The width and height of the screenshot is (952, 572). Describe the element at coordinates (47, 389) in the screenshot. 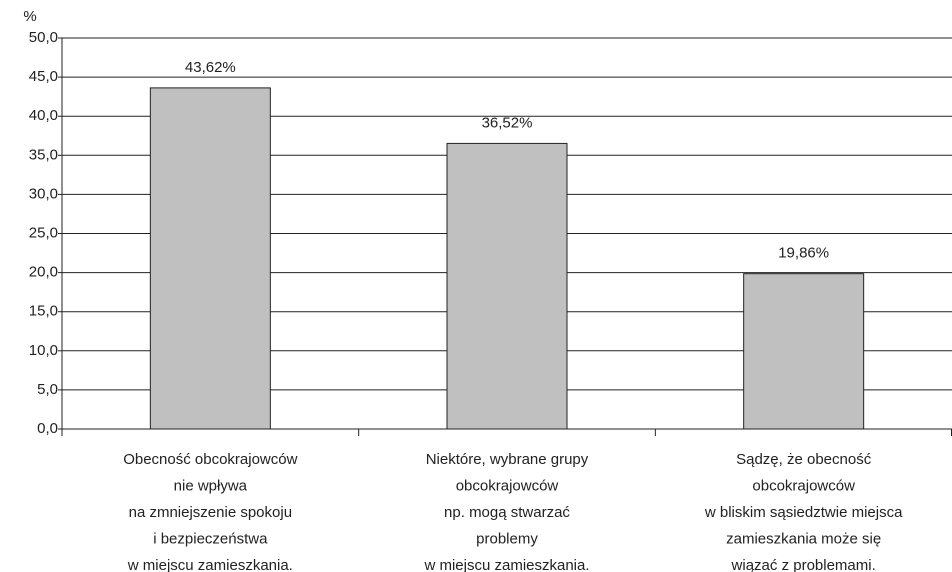

I see `y-tick-label: 5,0` at that location.